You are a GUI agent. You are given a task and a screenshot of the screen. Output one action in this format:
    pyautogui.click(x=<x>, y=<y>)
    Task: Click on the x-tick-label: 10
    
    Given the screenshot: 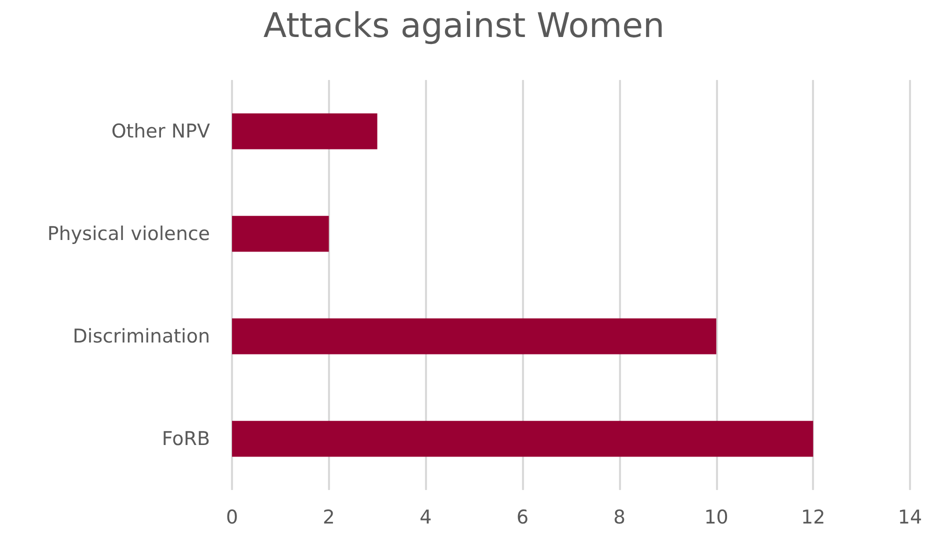 What is the action you would take?
    pyautogui.click(x=716, y=517)
    